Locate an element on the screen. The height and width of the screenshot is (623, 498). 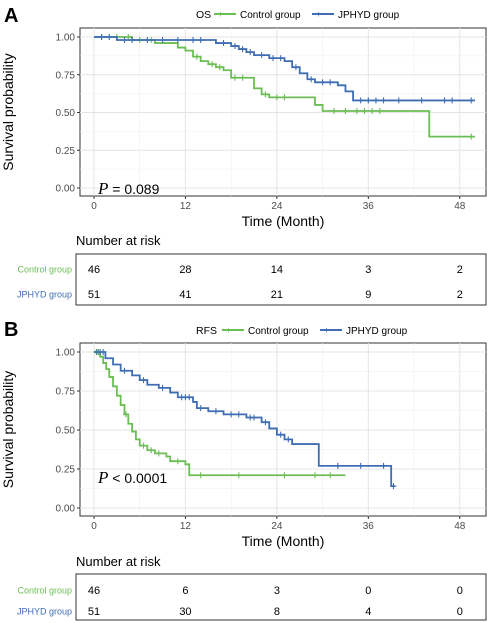
legend-title: OS is located at coordinates (203, 15).